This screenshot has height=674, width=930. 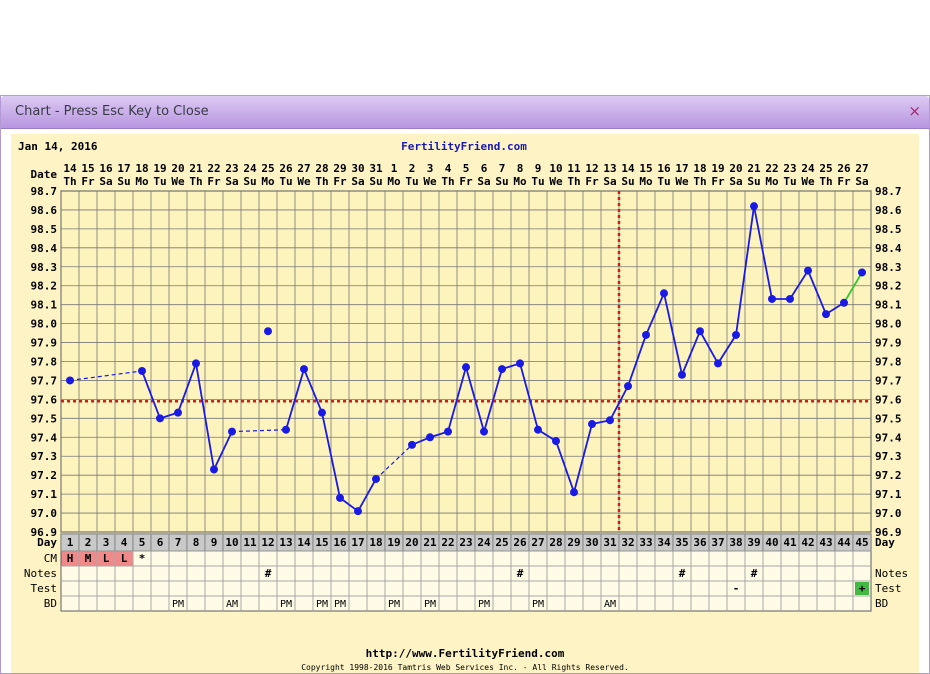 What do you see at coordinates (700, 542) in the screenshot?
I see `day-number: 36` at bounding box center [700, 542].